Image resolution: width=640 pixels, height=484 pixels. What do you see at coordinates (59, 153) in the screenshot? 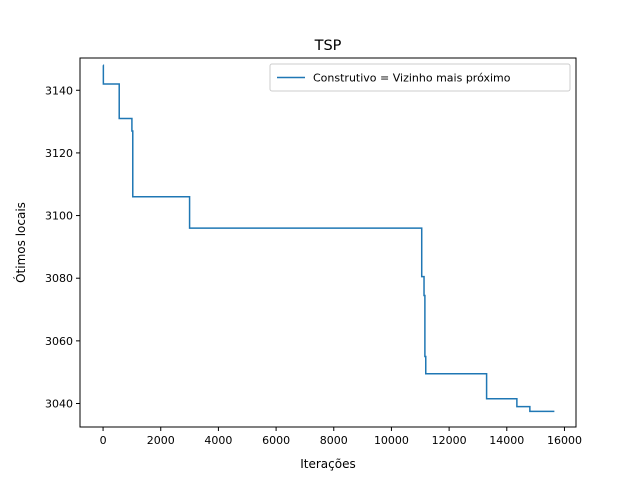
I see `y-tick-label: 3120` at bounding box center [59, 153].